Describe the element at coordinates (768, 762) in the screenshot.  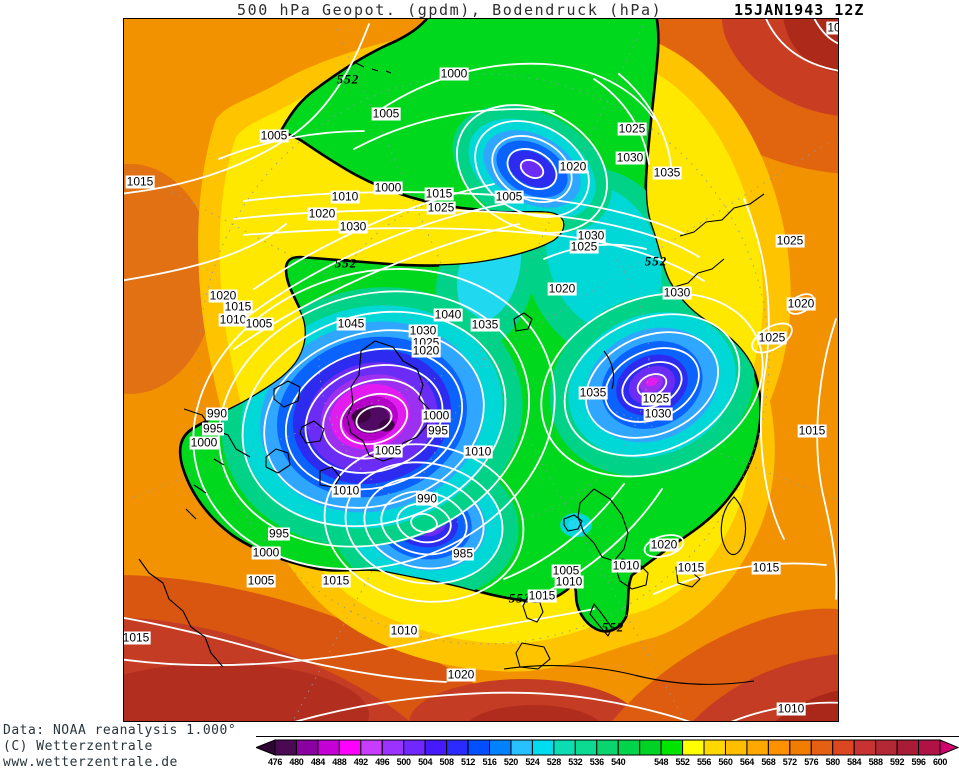
I see `colorbar-tick: 568` at that location.